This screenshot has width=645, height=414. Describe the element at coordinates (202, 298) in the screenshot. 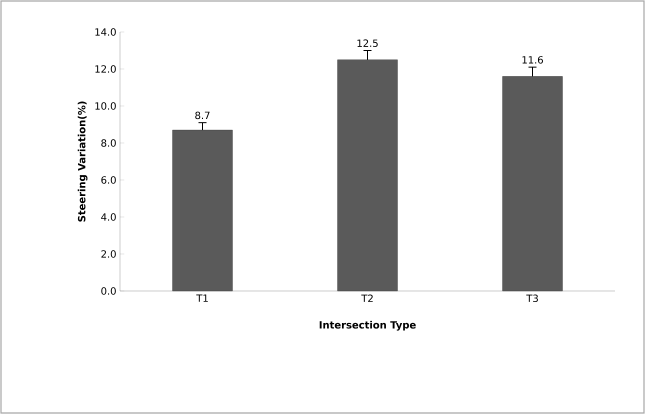

I see `x-tick-label: T1` at that location.